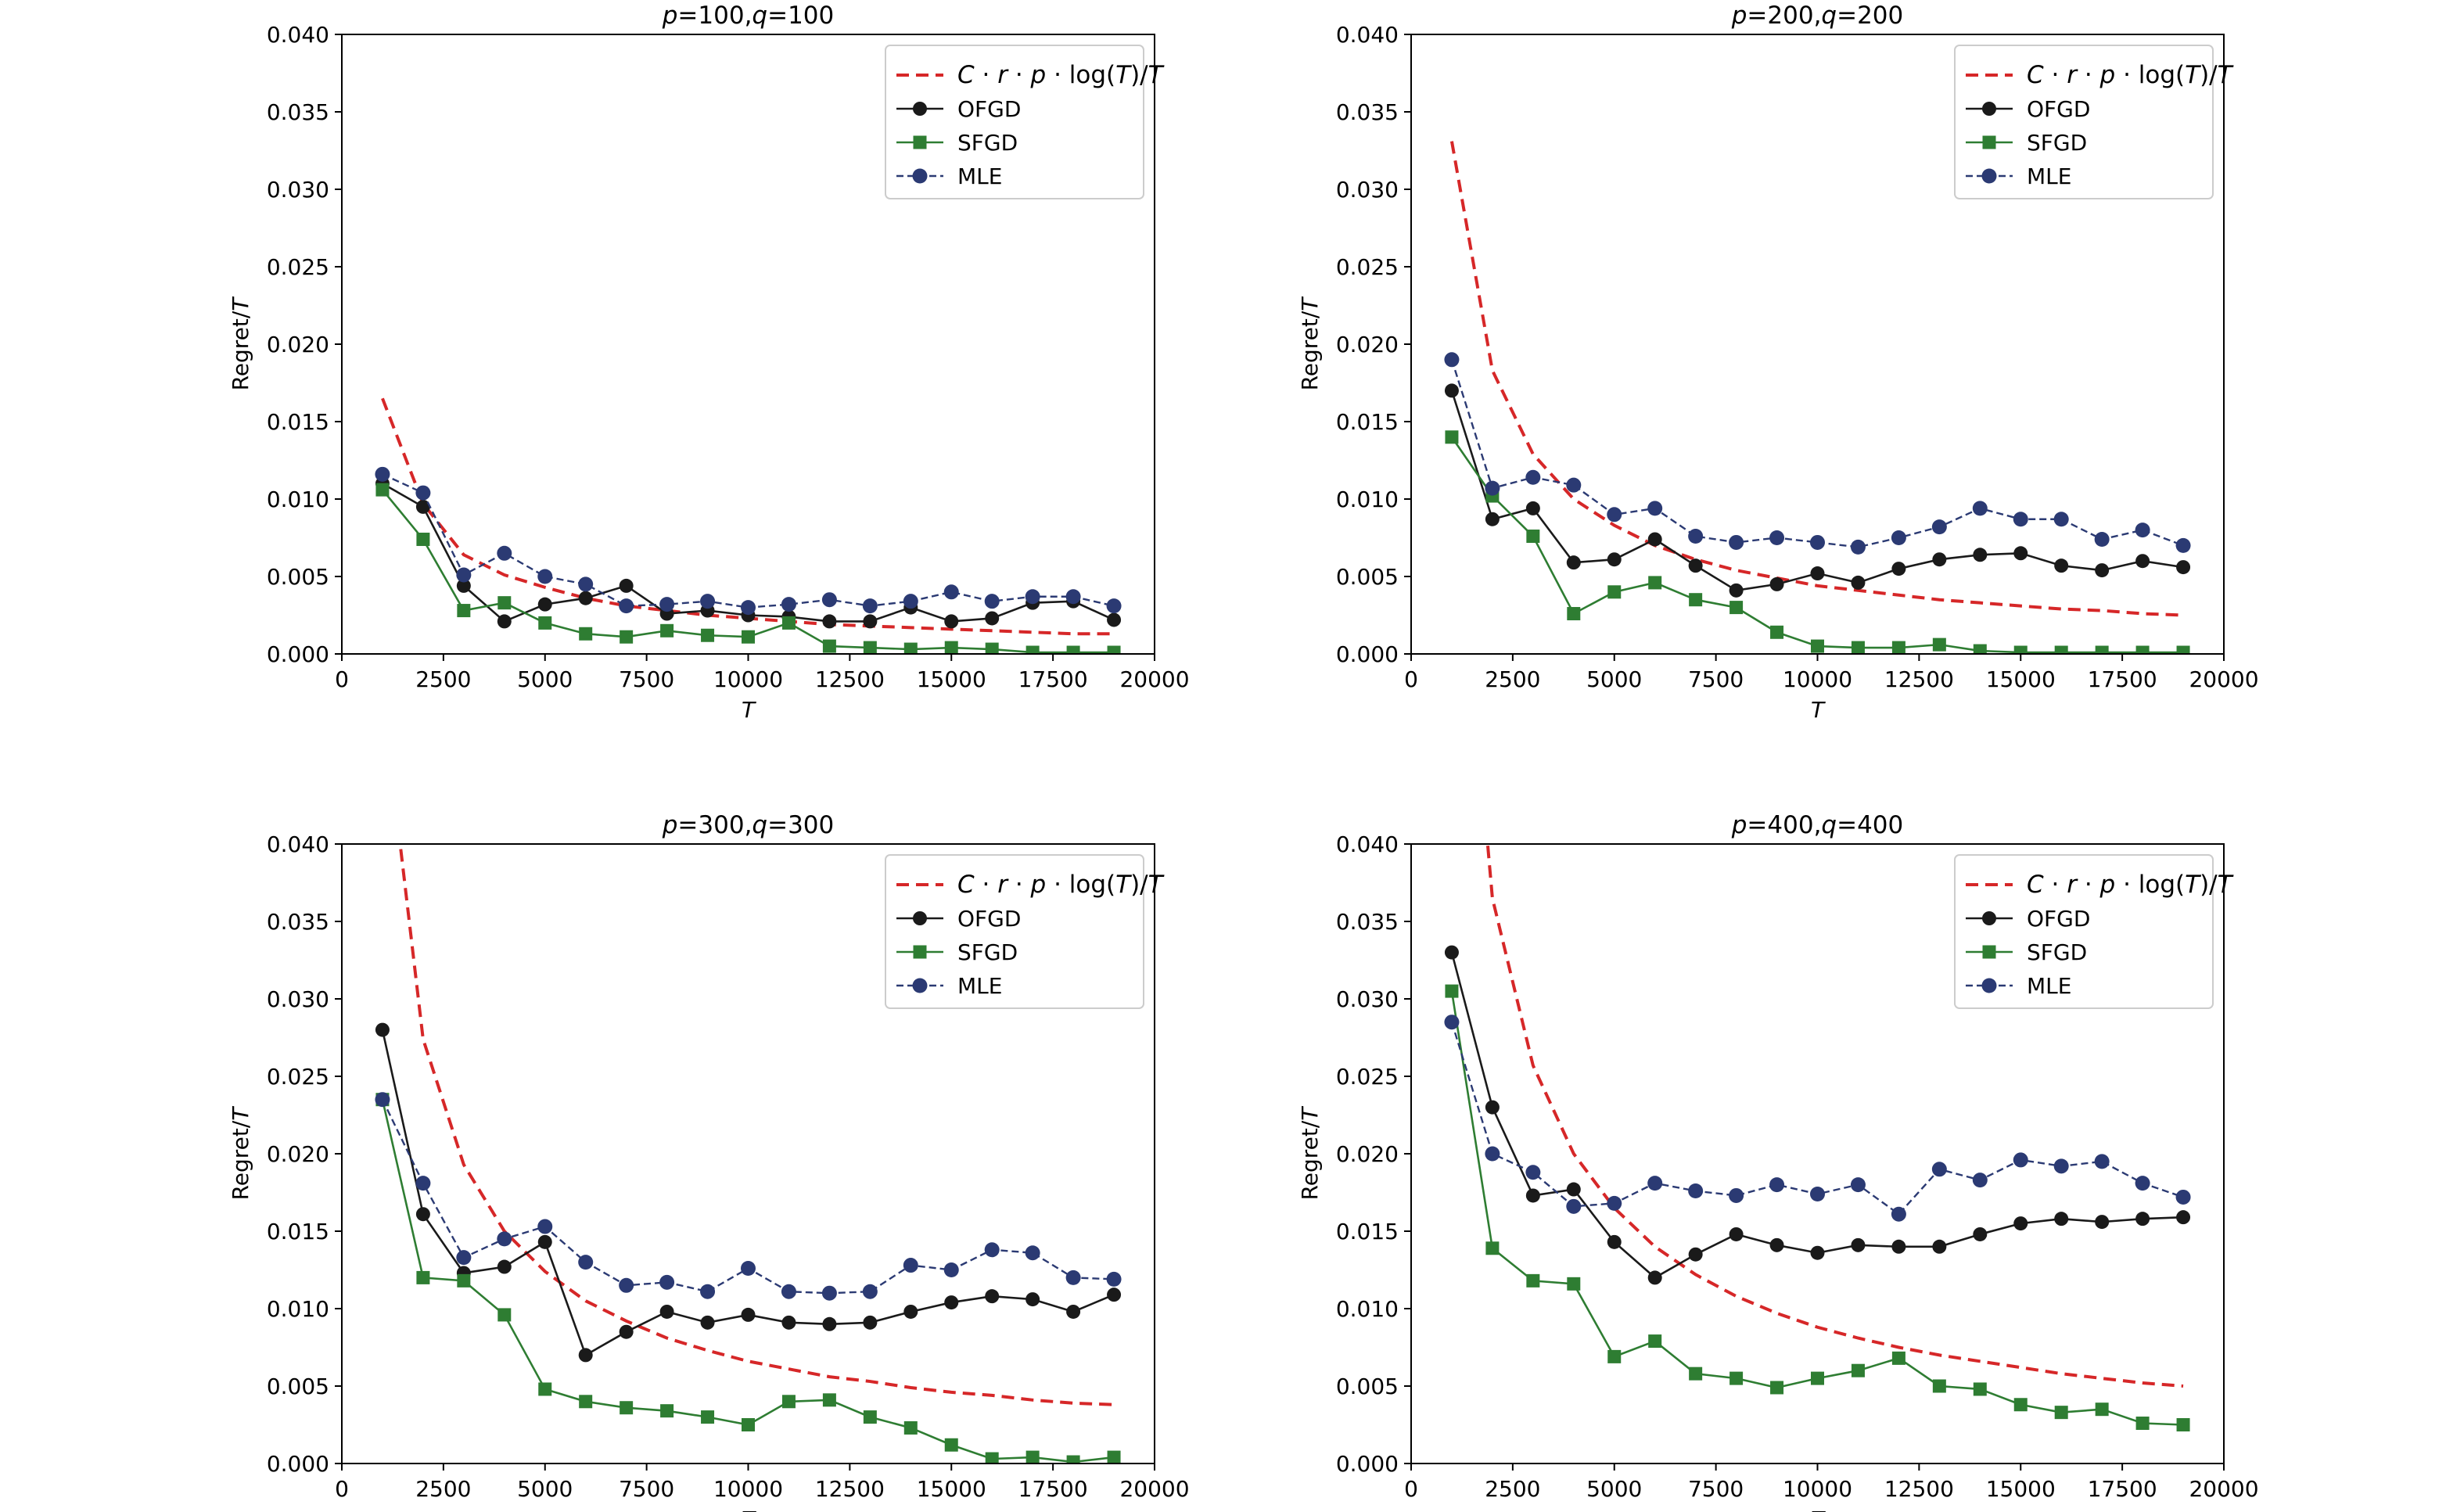 The width and height of the screenshot is (2464, 1512). Describe the element at coordinates (748, 825) in the screenshot. I see `chart-title: p=300,q=300` at that location.